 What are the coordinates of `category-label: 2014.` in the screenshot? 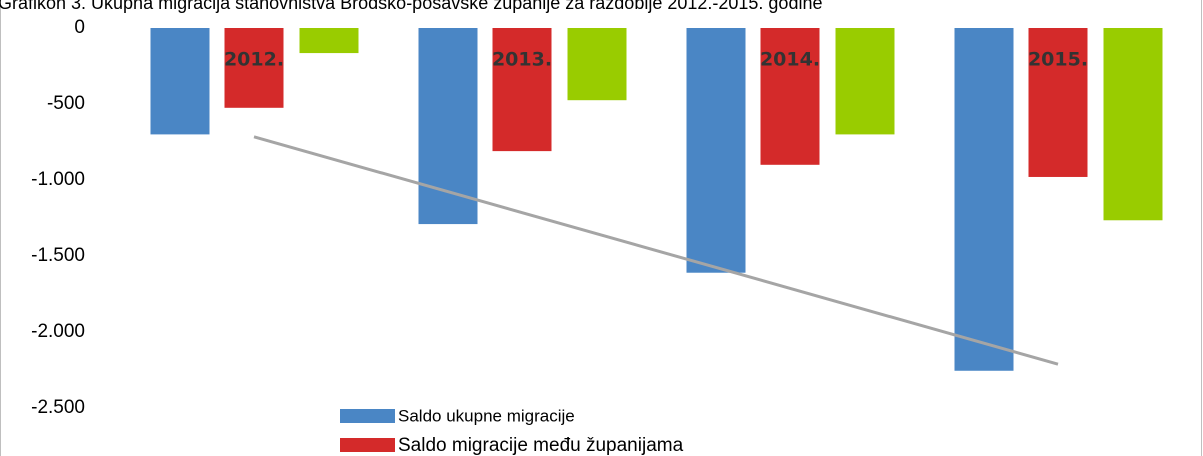 It's located at (790, 60).